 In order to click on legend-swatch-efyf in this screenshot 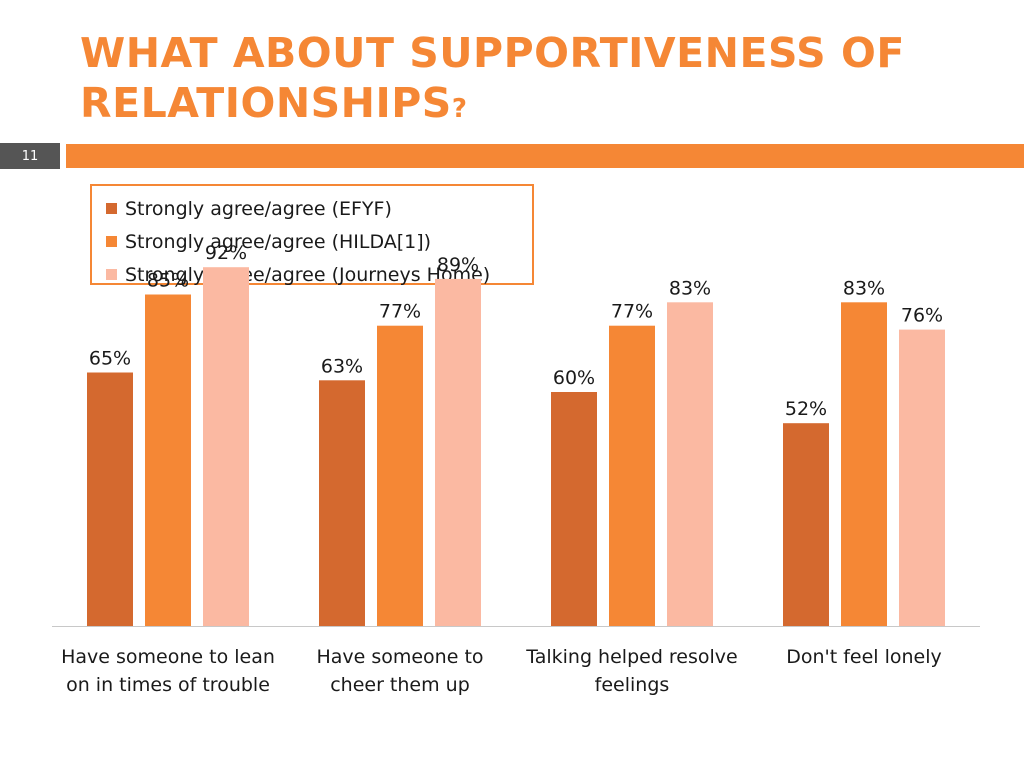, I will do `click(111, 208)`.